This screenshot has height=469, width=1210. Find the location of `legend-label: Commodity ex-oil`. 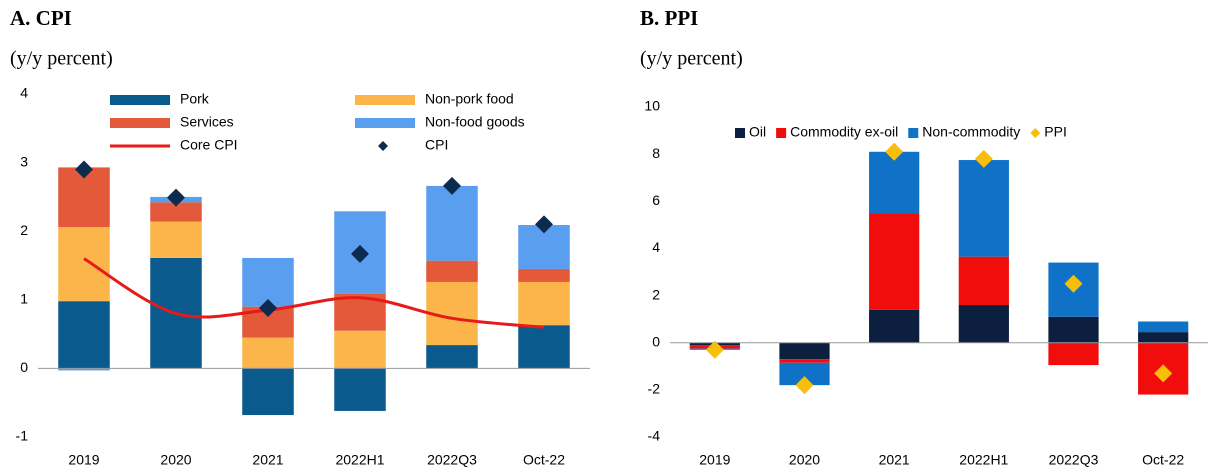

legend-label: Commodity ex-oil is located at coordinates (844, 132).